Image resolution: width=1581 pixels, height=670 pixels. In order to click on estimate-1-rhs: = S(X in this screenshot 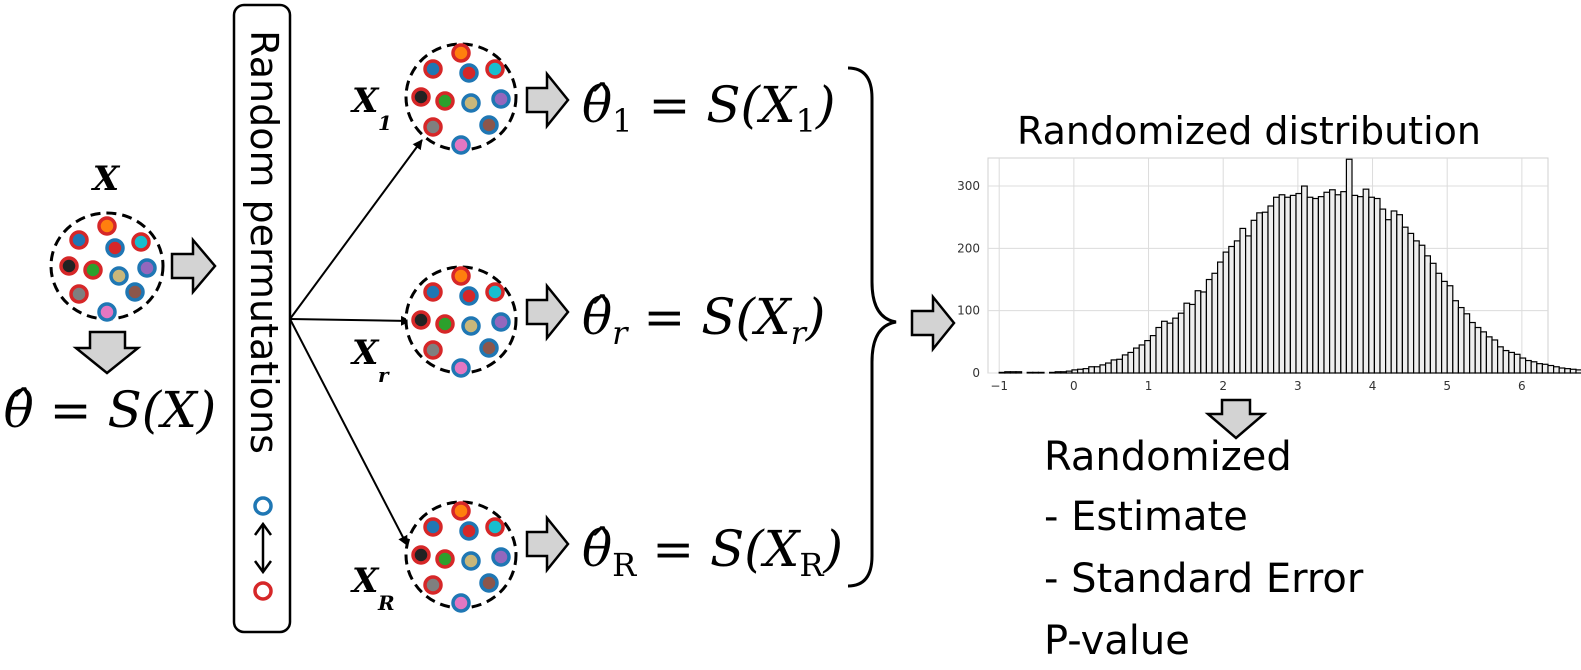, I will do `click(723, 105)`.